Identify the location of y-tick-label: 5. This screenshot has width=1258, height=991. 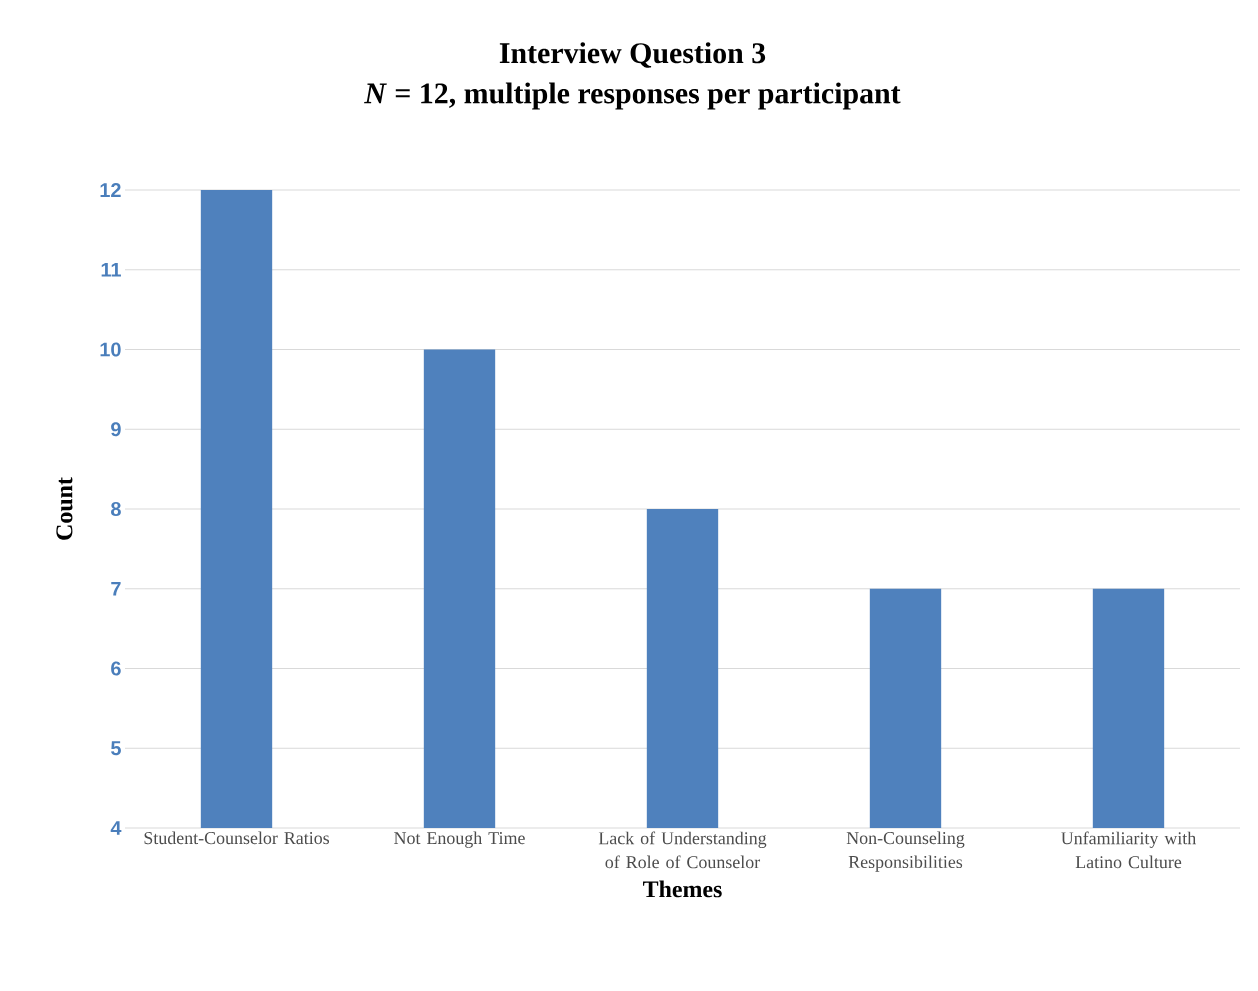
(116, 748).